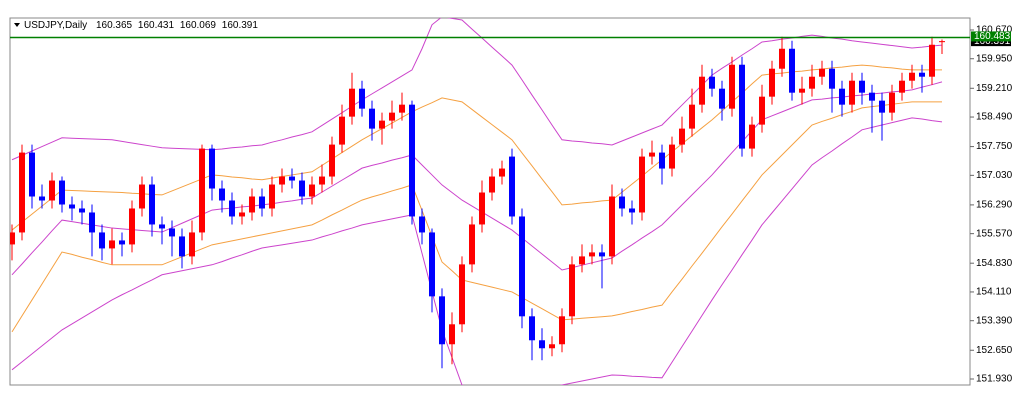 The image size is (1024, 402). I want to click on y-tick-label: 156.290, so click(994, 205).